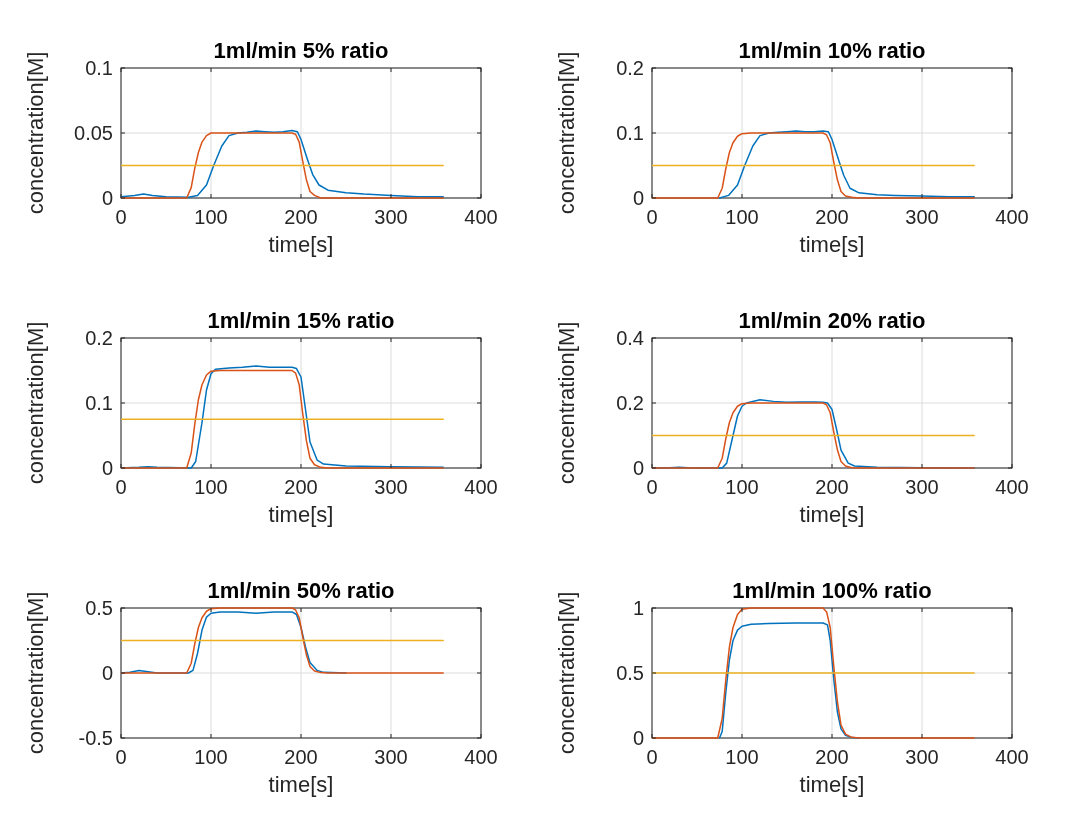  I want to click on chart-title: 1ml/min 15% ratio, so click(301, 320).